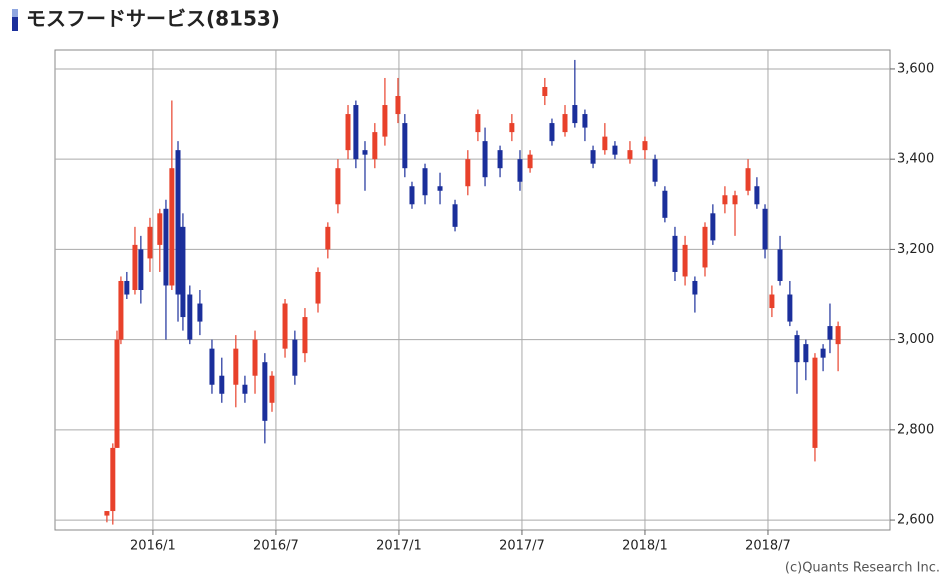  What do you see at coordinates (399, 546) in the screenshot?
I see `x-tick-label: 2017/1` at bounding box center [399, 546].